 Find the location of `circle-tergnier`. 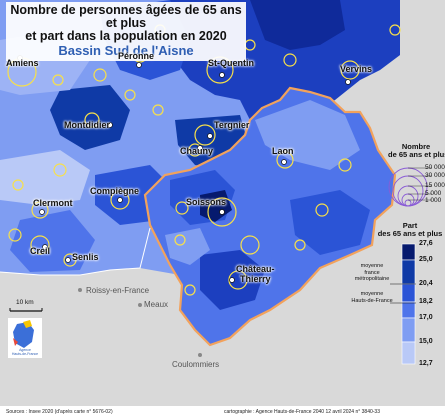

circle-tergnier is located at coordinates (205, 135).